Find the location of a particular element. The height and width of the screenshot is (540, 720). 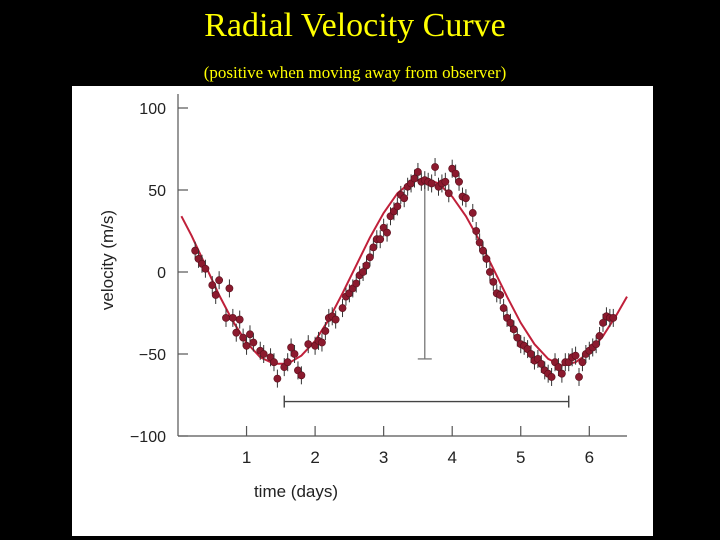

x-tick-label: 4 is located at coordinates (451, 457).